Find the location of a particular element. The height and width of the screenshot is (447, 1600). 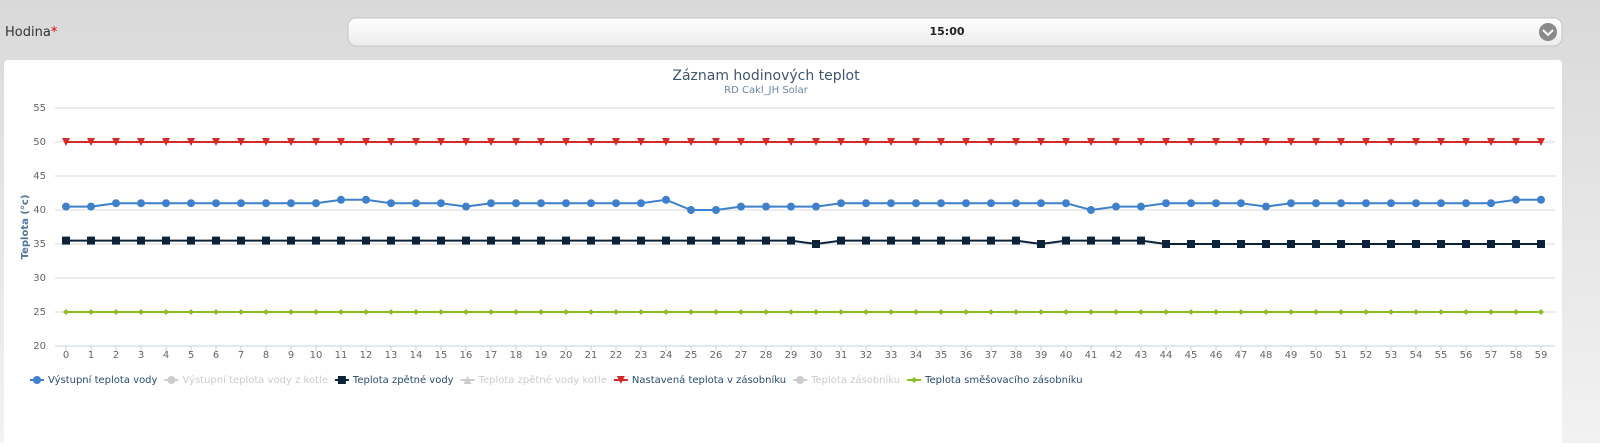

legend-item: Teplota zpětné vody kotle is located at coordinates (542, 380).